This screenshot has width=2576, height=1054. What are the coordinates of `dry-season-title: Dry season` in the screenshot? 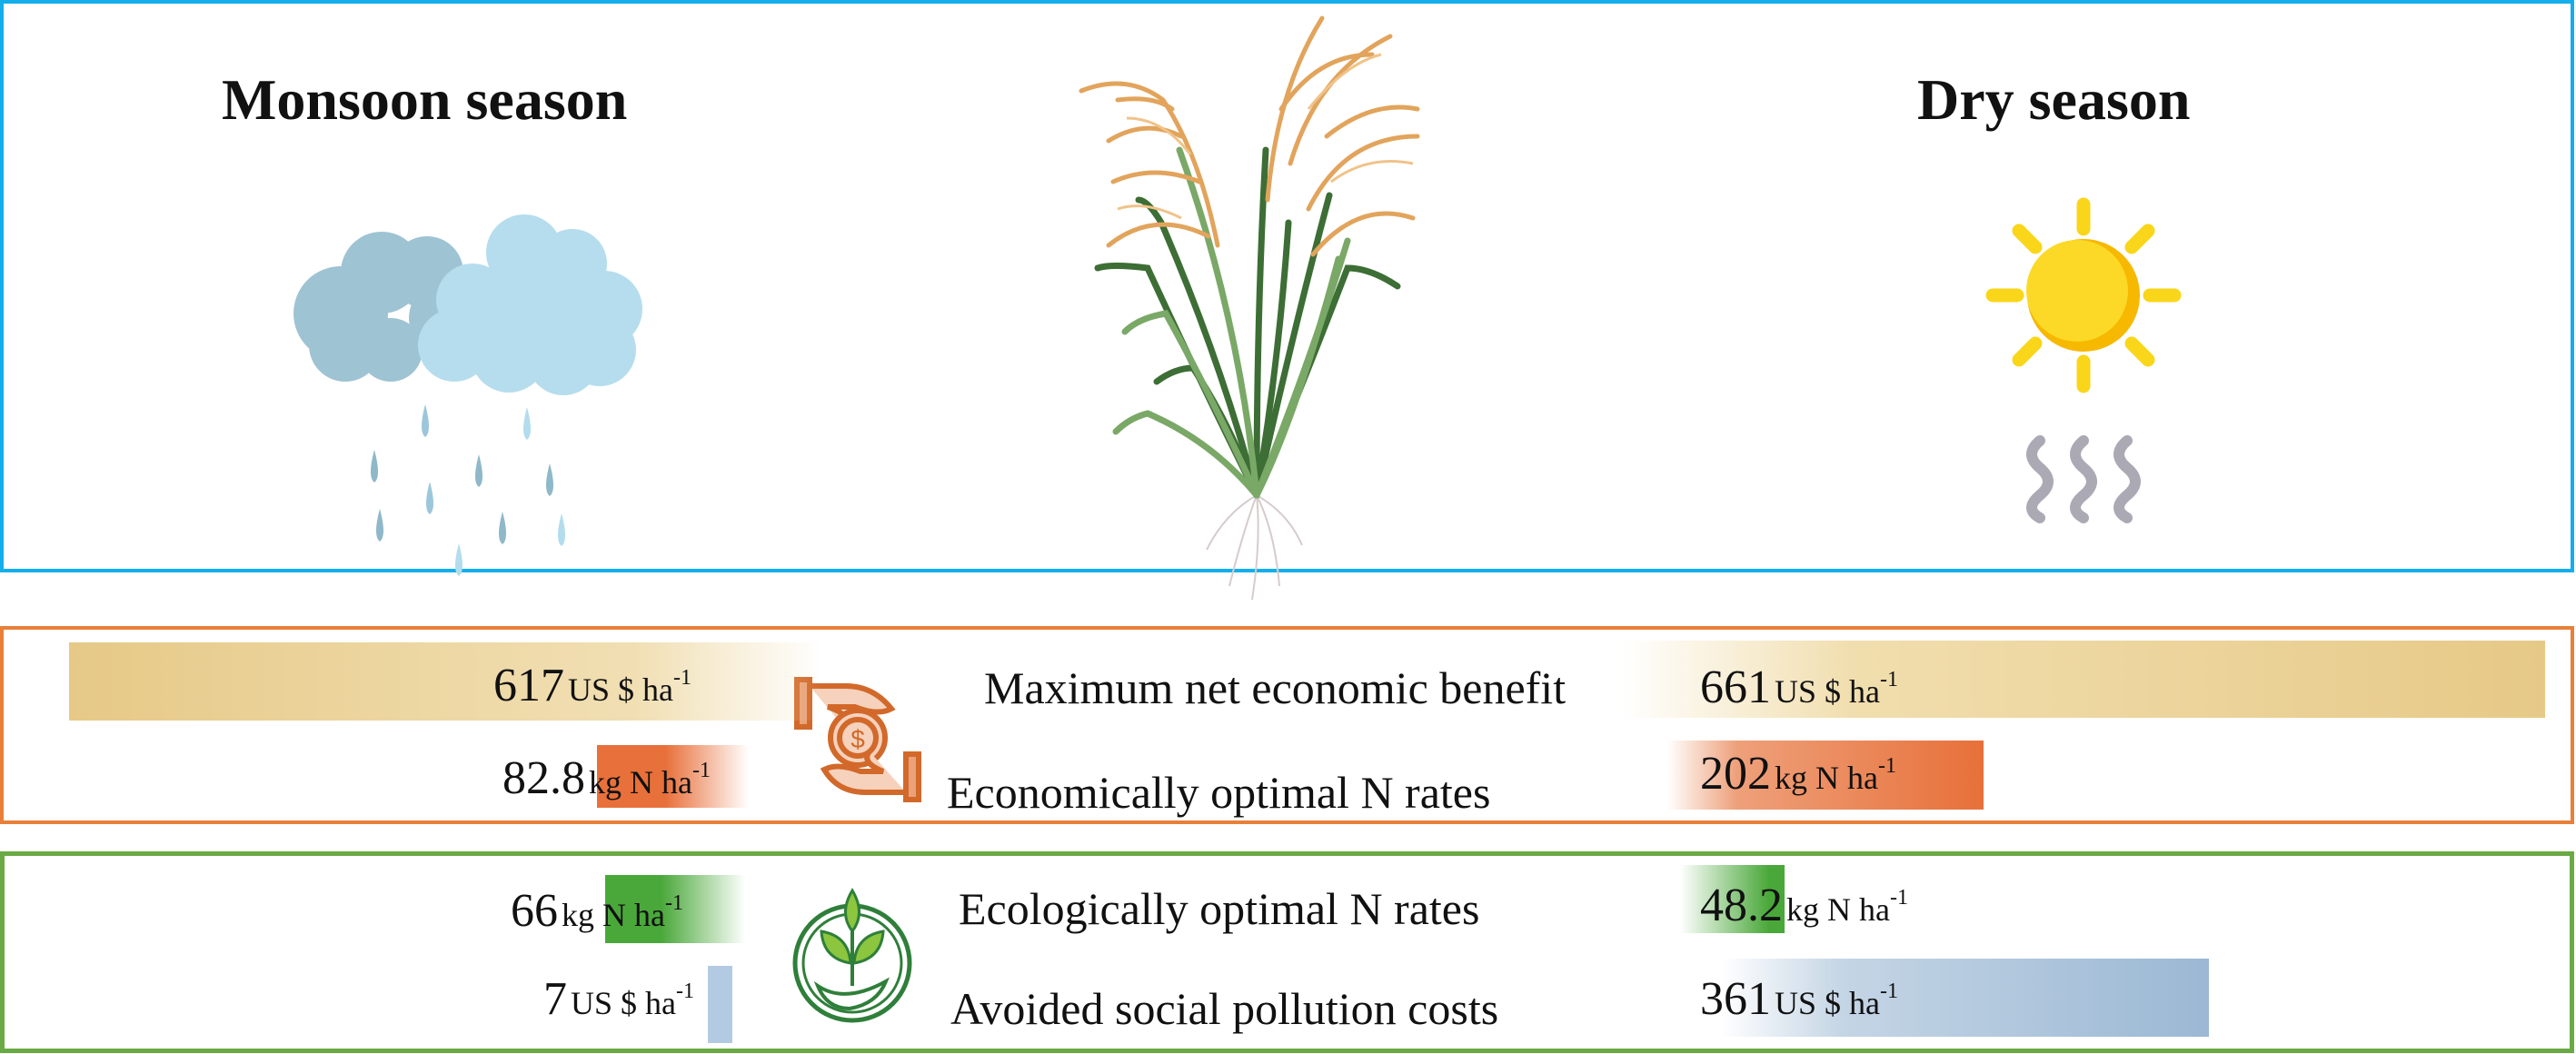 It's located at (2054, 99).